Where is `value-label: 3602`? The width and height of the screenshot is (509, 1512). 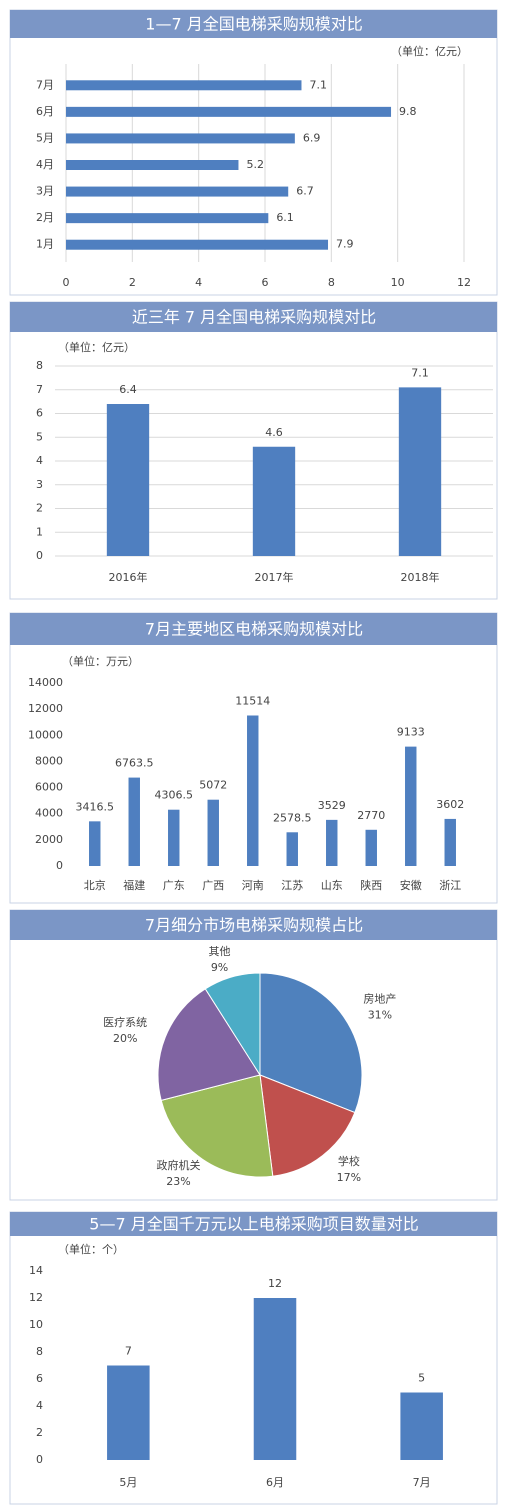 value-label: 3602 is located at coordinates (450, 804).